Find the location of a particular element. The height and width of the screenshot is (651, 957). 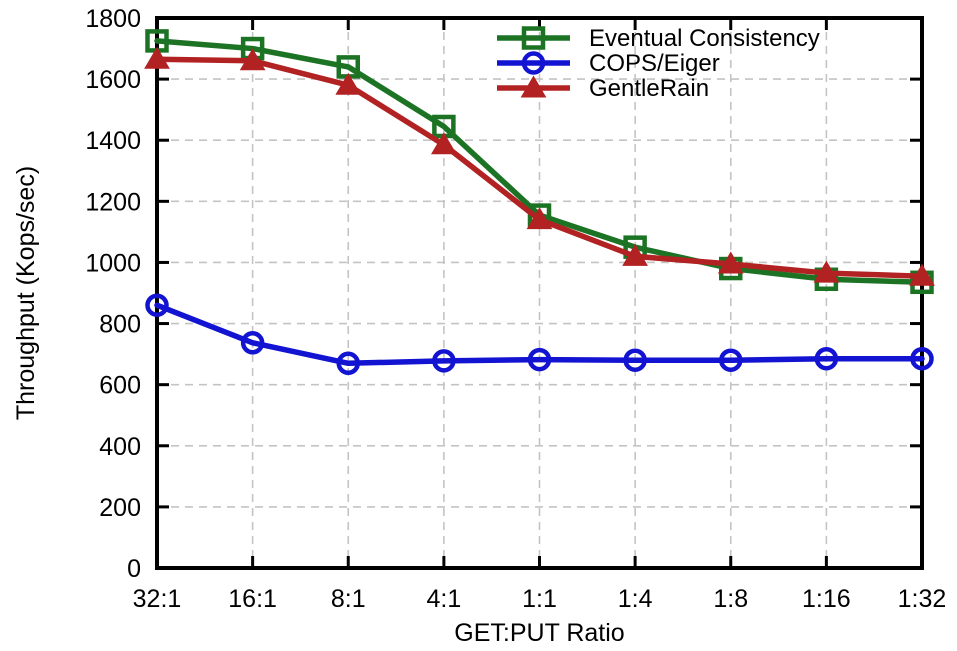

marker-open-square-legend is located at coordinates (533, 38).